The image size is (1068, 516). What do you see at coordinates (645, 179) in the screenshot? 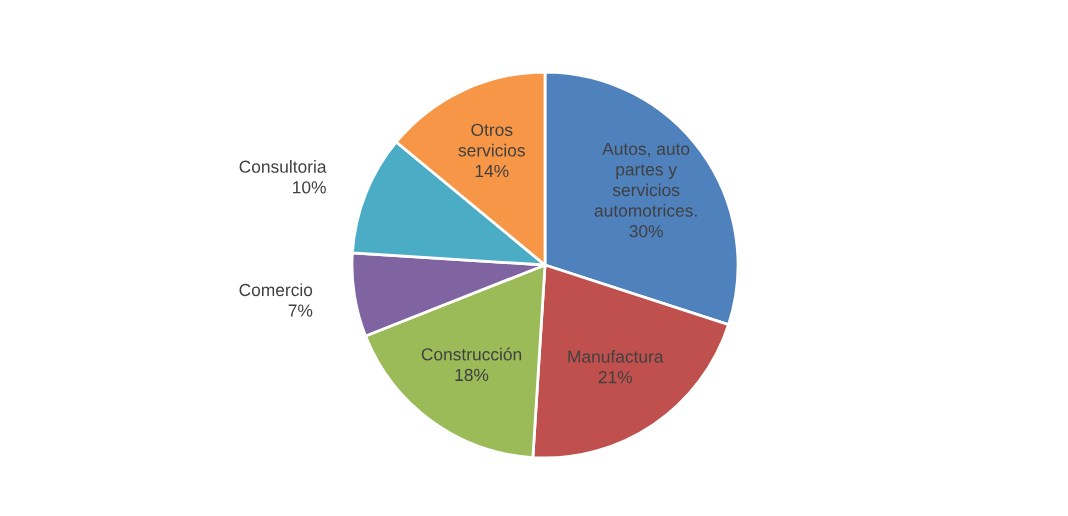
I see `slice-label: Autos, auto partes y servicios automotrices.` at bounding box center [645, 179].